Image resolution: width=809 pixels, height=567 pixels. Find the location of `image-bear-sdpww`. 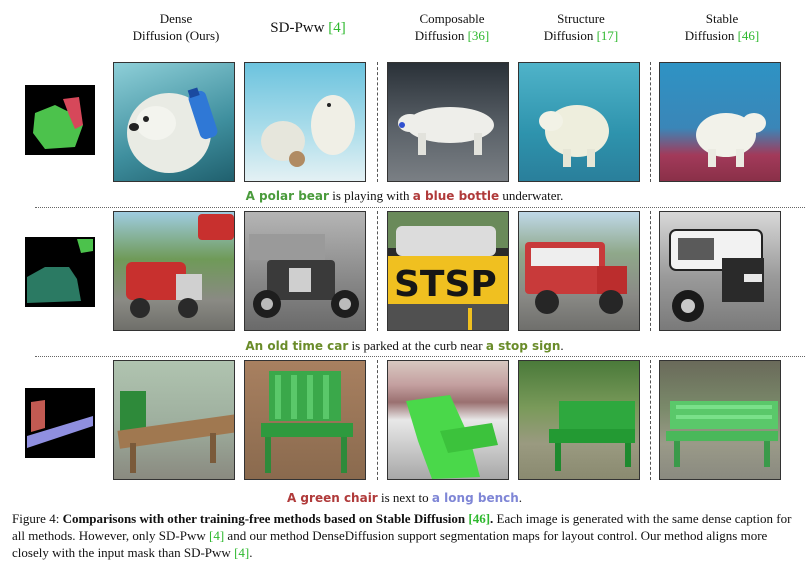

image-bear-sdpww is located at coordinates (305, 122).